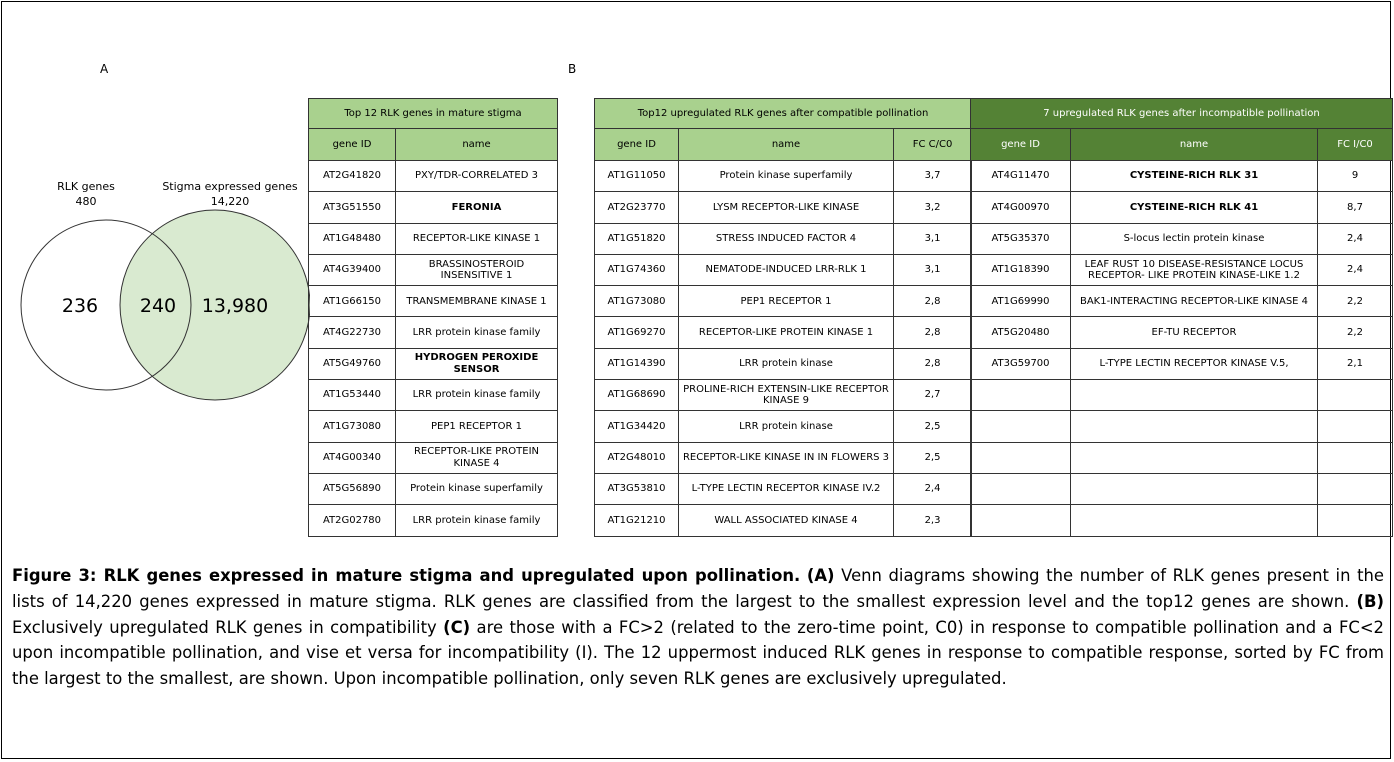 This screenshot has height=762, width=1394. I want to click on gene-id: AT4G00340, so click(352, 457).